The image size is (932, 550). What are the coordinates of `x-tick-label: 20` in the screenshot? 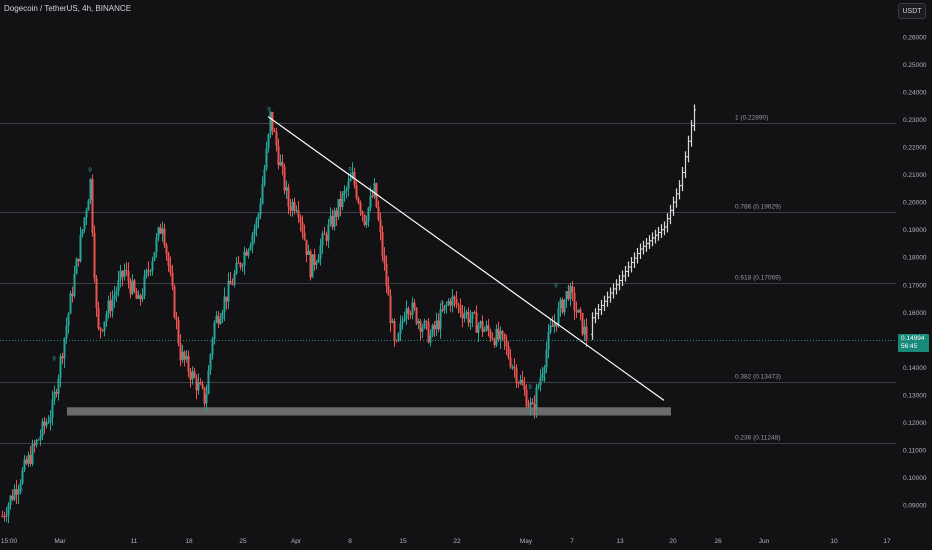 It's located at (673, 541).